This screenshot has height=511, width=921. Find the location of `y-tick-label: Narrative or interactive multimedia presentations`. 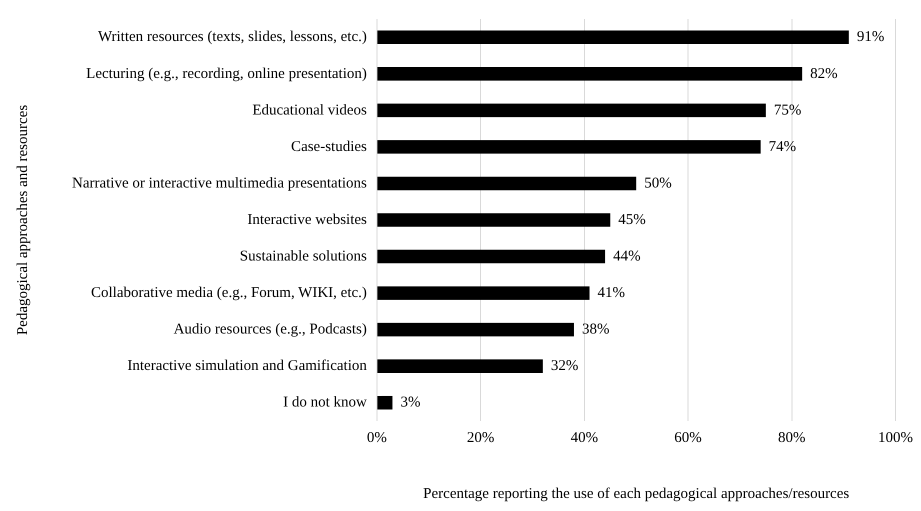

y-tick-label: Narrative or interactive multimedia presentations is located at coordinates (220, 183).